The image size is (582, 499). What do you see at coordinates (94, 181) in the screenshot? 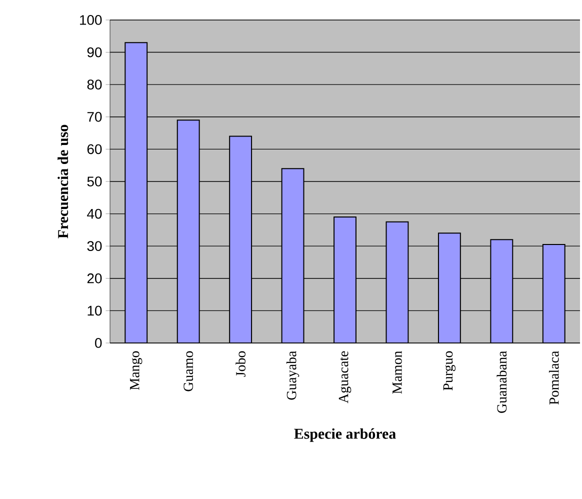
I see `y-tick-label: 50` at bounding box center [94, 181].